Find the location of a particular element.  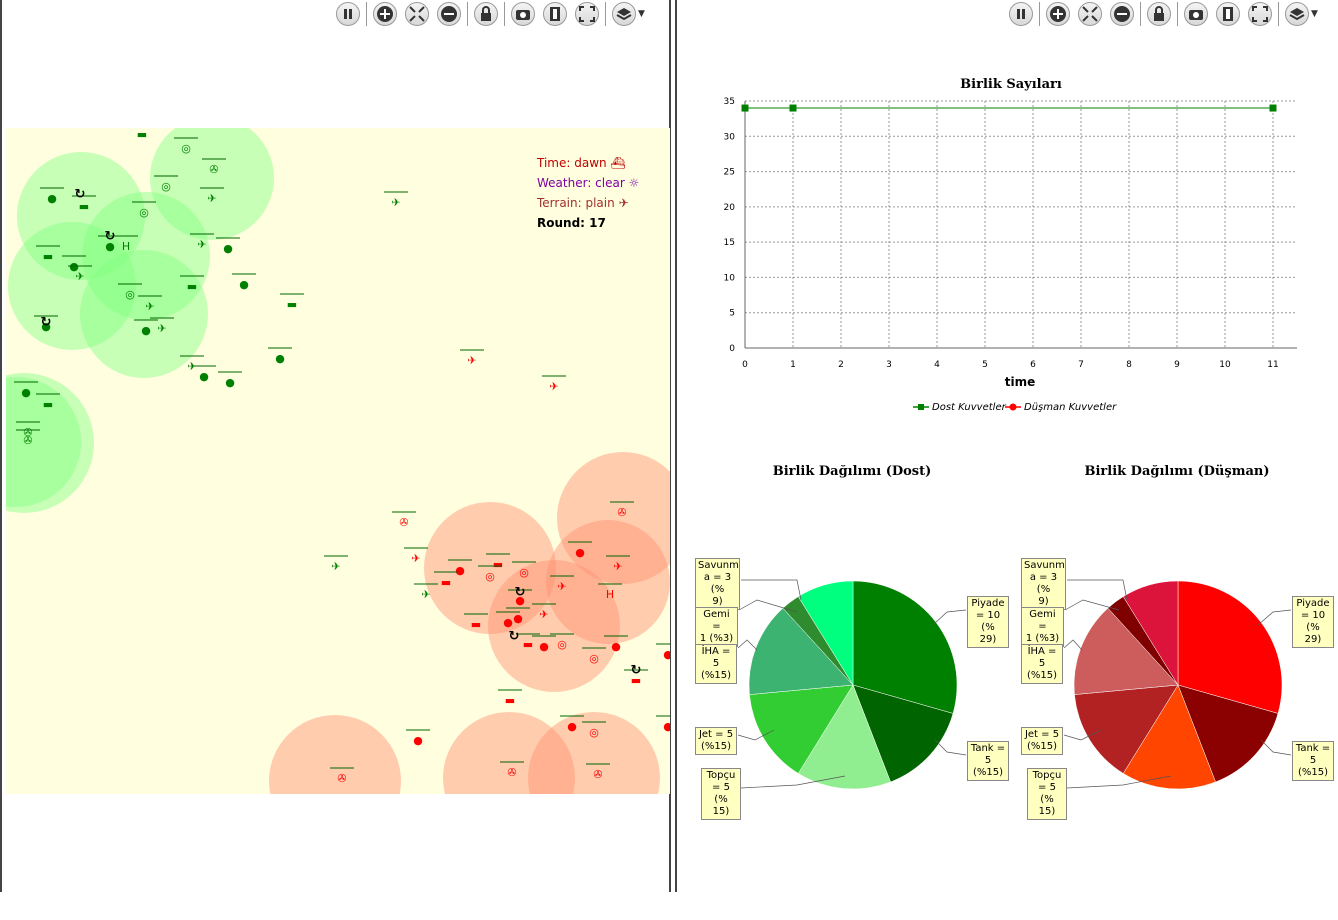

y-tick-label: 35 is located at coordinates (729, 102).